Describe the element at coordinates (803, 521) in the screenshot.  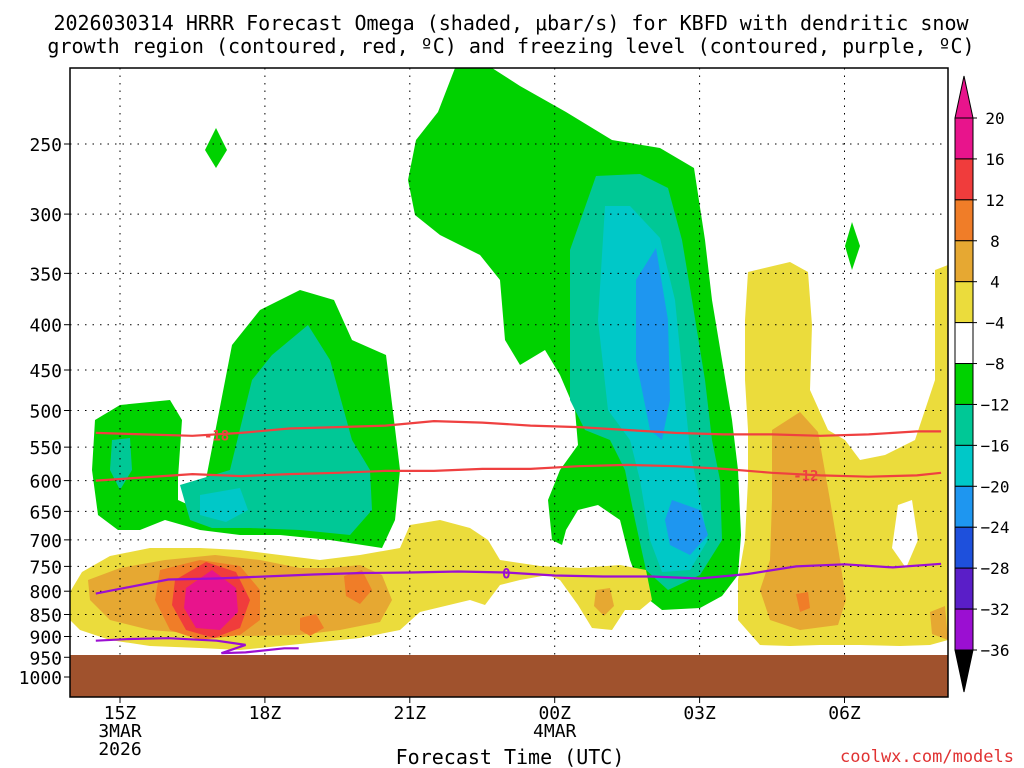
I see `omega-orange-right` at that location.